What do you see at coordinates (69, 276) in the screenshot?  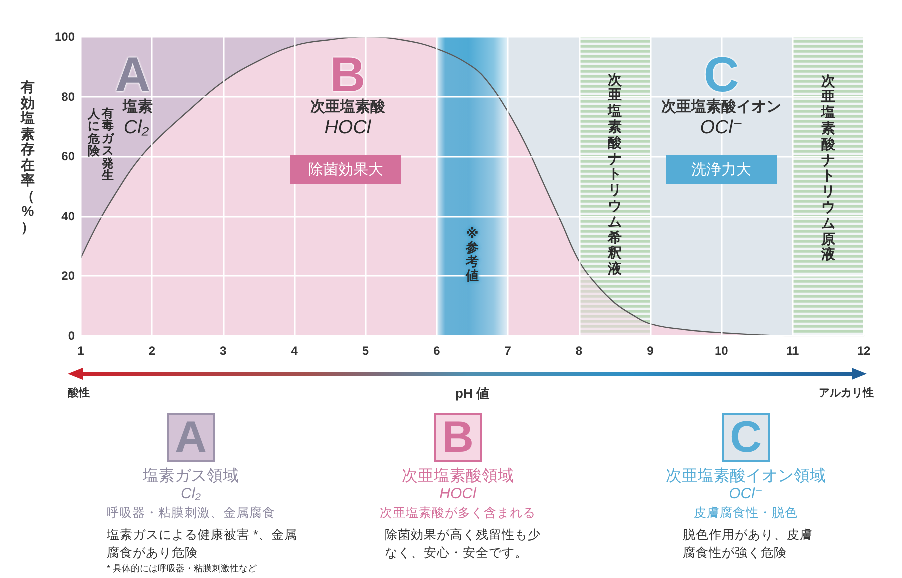 I see `y-tick-label: 20` at bounding box center [69, 276].